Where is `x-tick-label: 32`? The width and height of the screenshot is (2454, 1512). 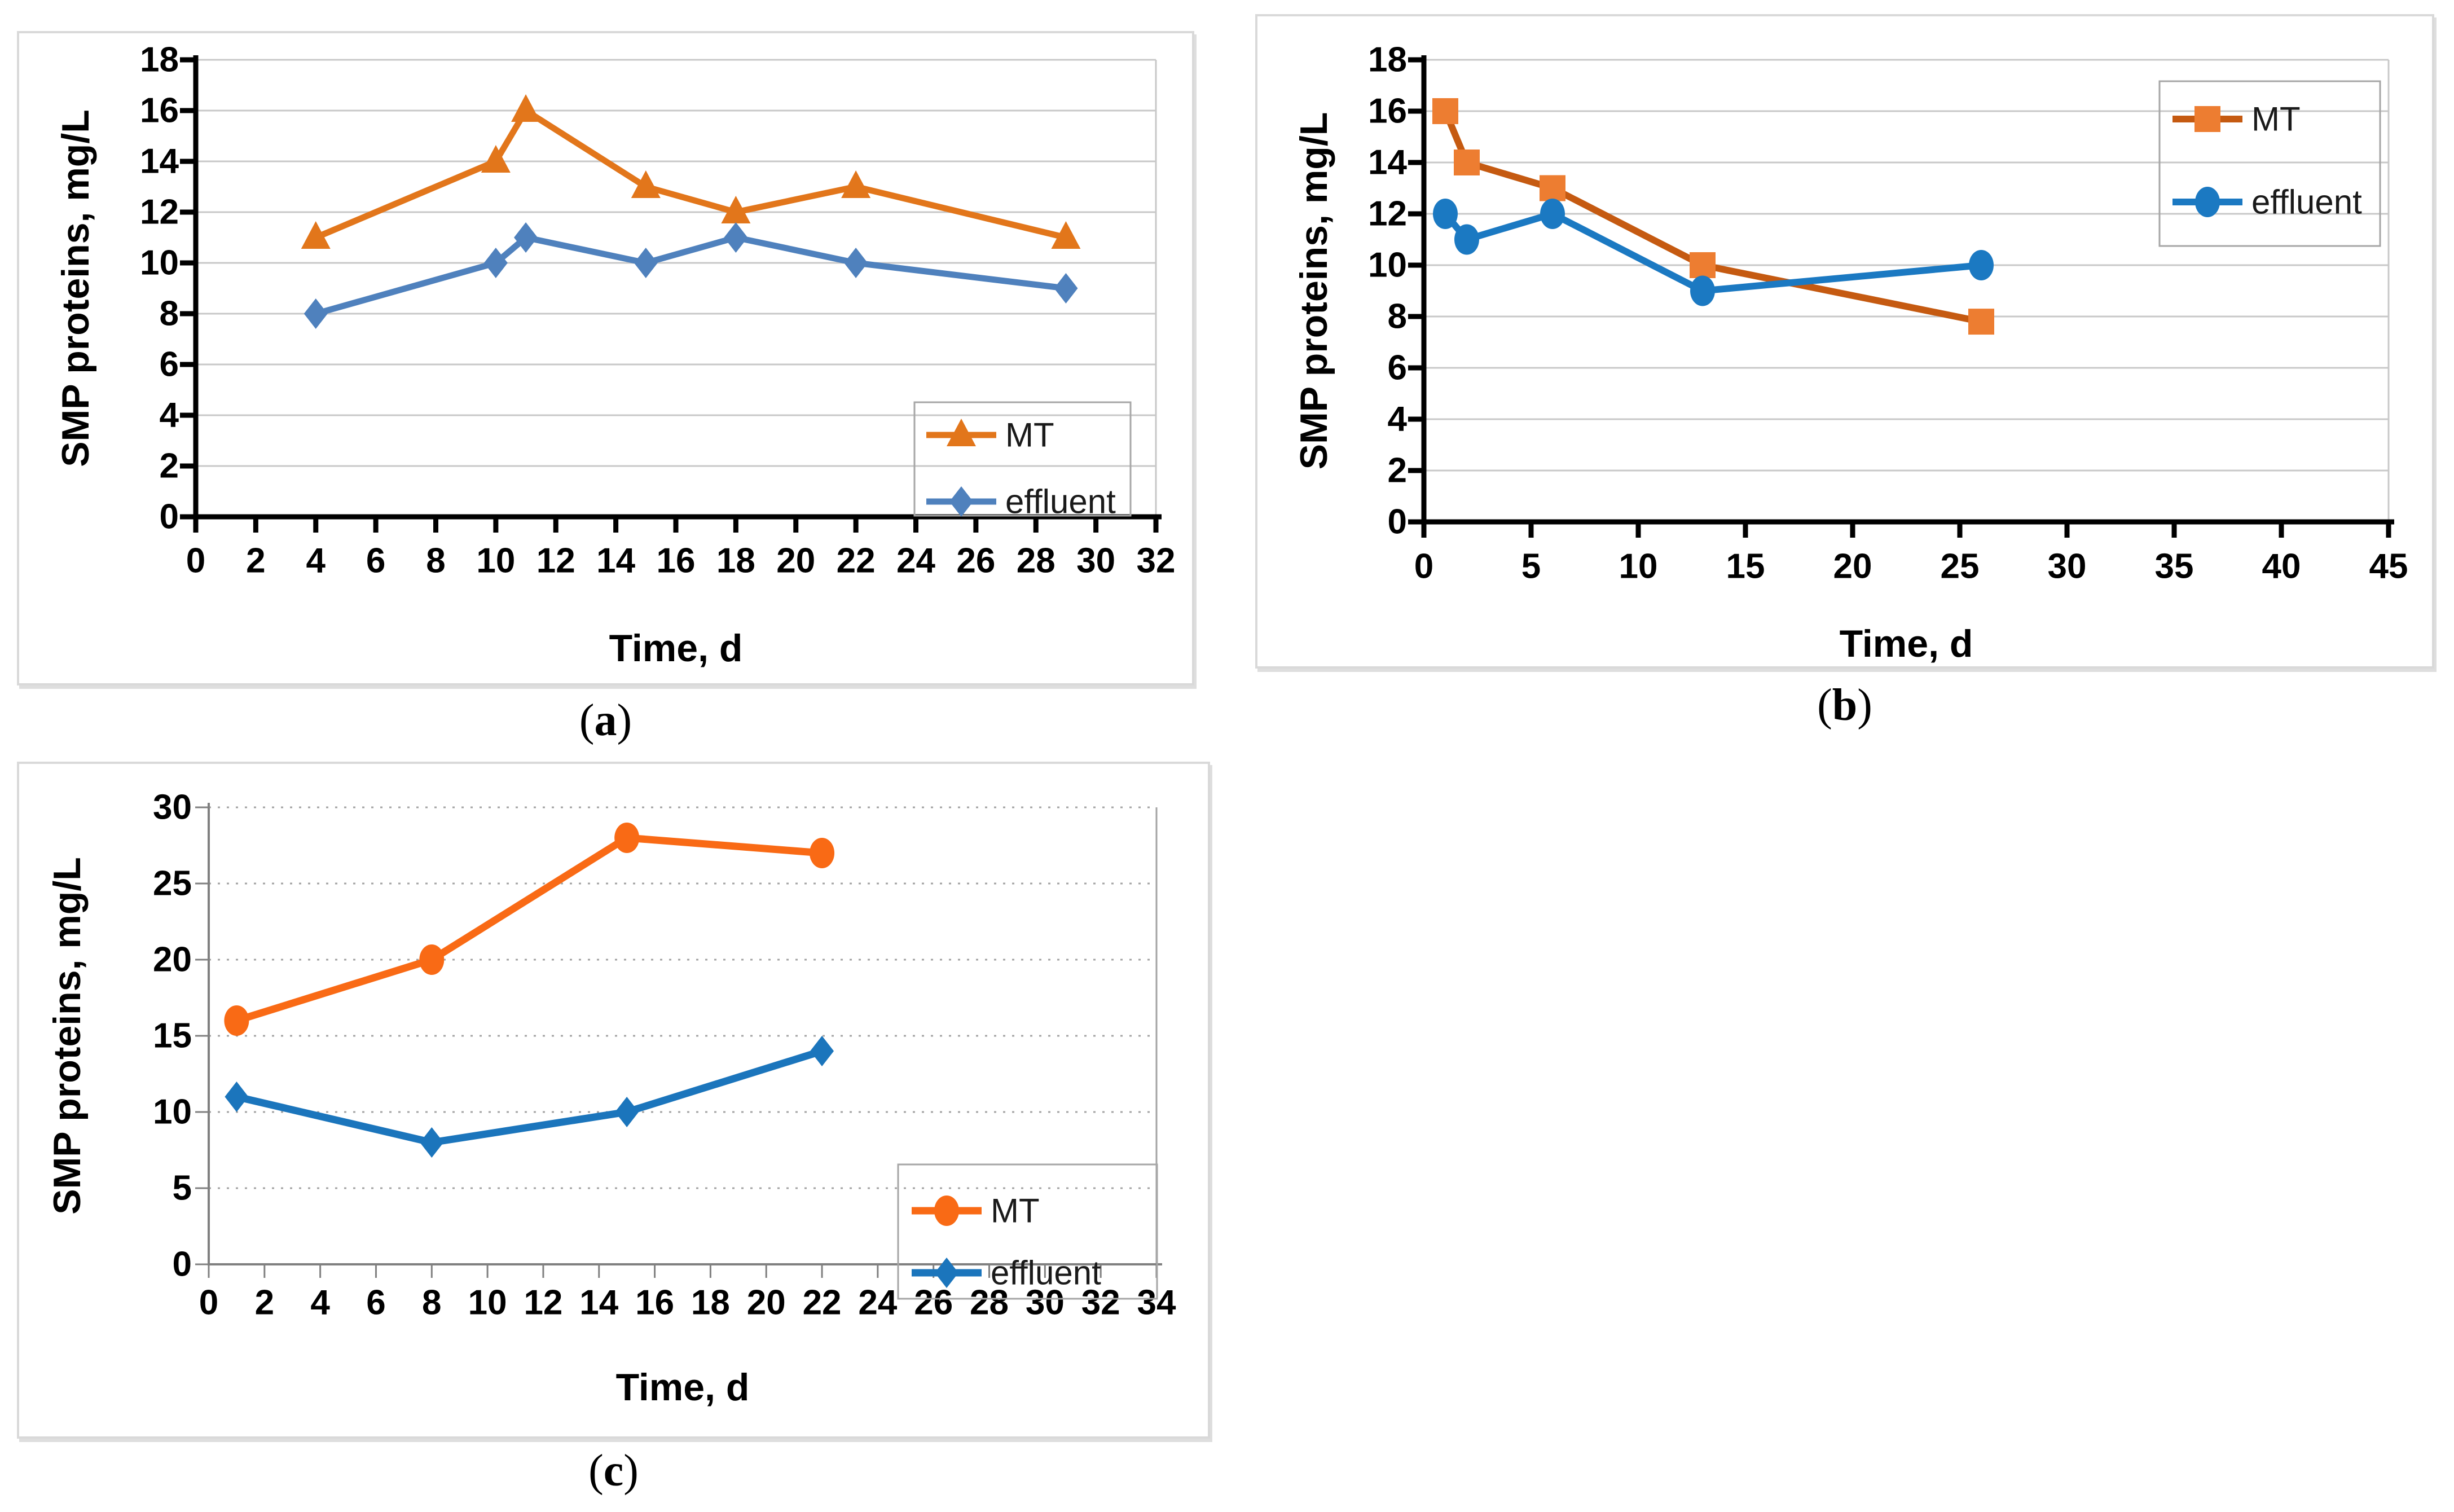
x-tick-label: 32 is located at coordinates (1156, 562).